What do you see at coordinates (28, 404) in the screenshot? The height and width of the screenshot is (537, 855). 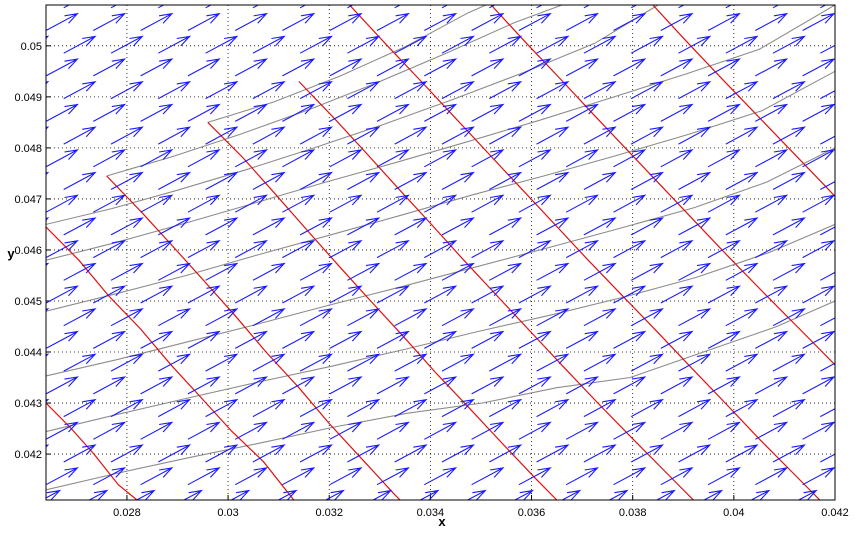 I see `y-tick-label: 0.043` at bounding box center [28, 404].